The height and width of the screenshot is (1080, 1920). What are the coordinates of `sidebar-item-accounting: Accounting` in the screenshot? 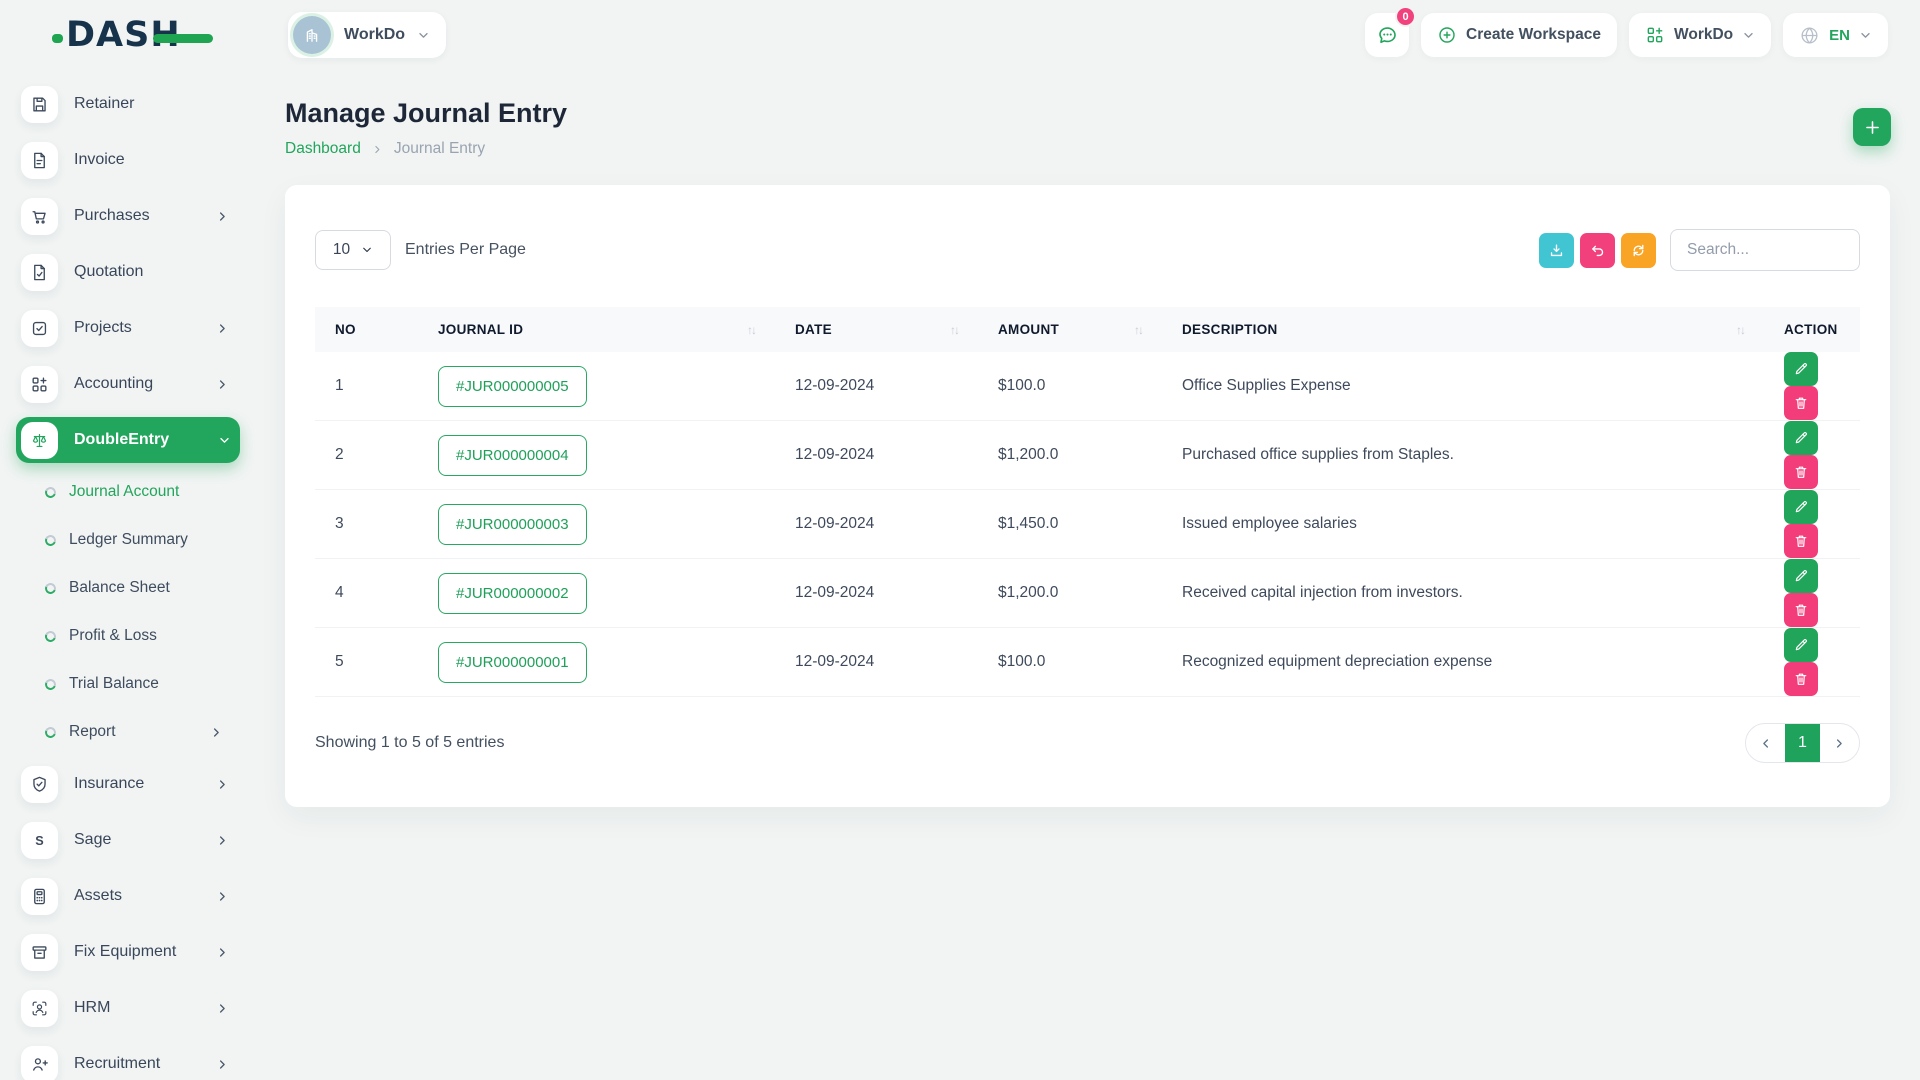 It's located at (128, 384).